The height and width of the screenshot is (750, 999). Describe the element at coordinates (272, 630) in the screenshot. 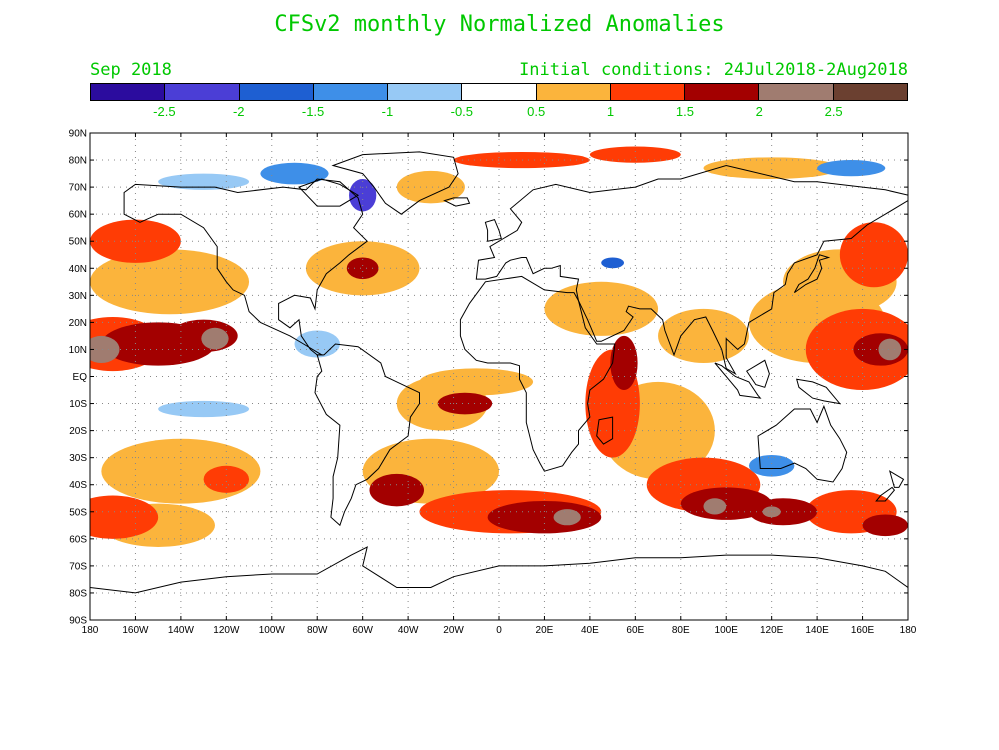

I see `lon-tick-label: 100W` at that location.